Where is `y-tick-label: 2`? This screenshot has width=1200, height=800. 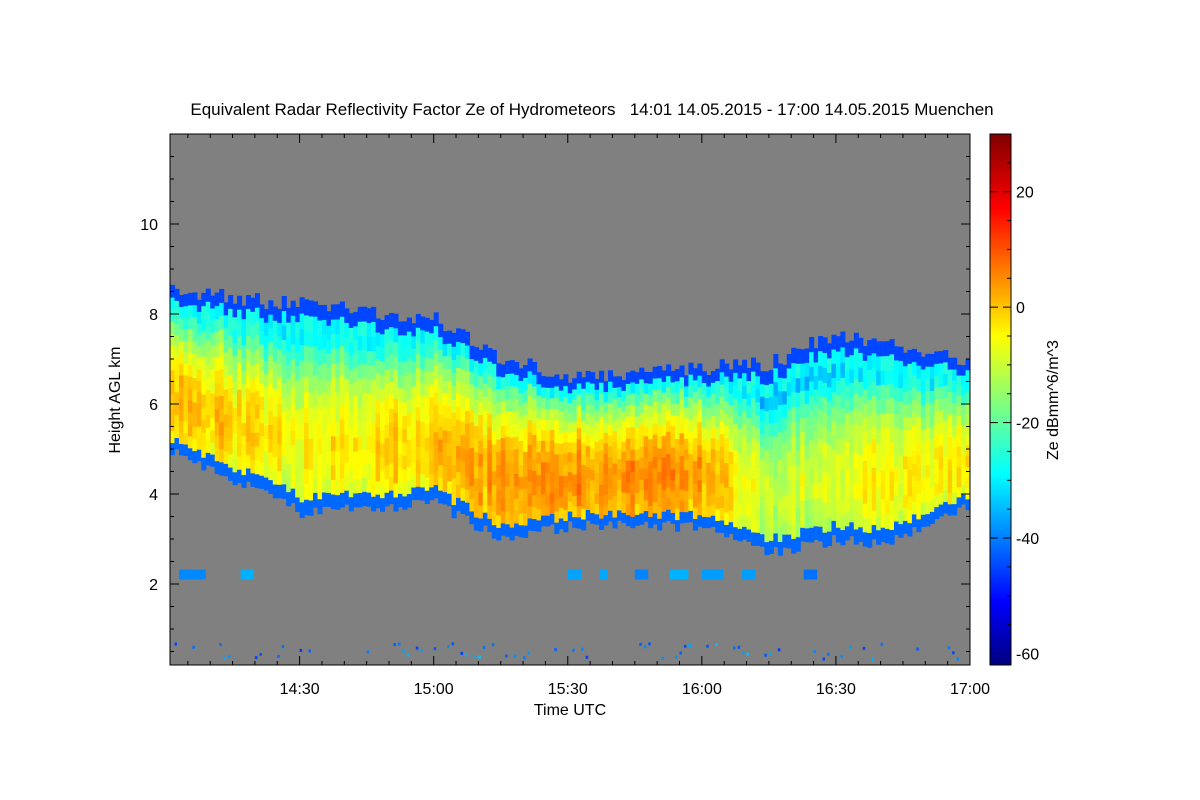
y-tick-label: 2 is located at coordinates (153, 585).